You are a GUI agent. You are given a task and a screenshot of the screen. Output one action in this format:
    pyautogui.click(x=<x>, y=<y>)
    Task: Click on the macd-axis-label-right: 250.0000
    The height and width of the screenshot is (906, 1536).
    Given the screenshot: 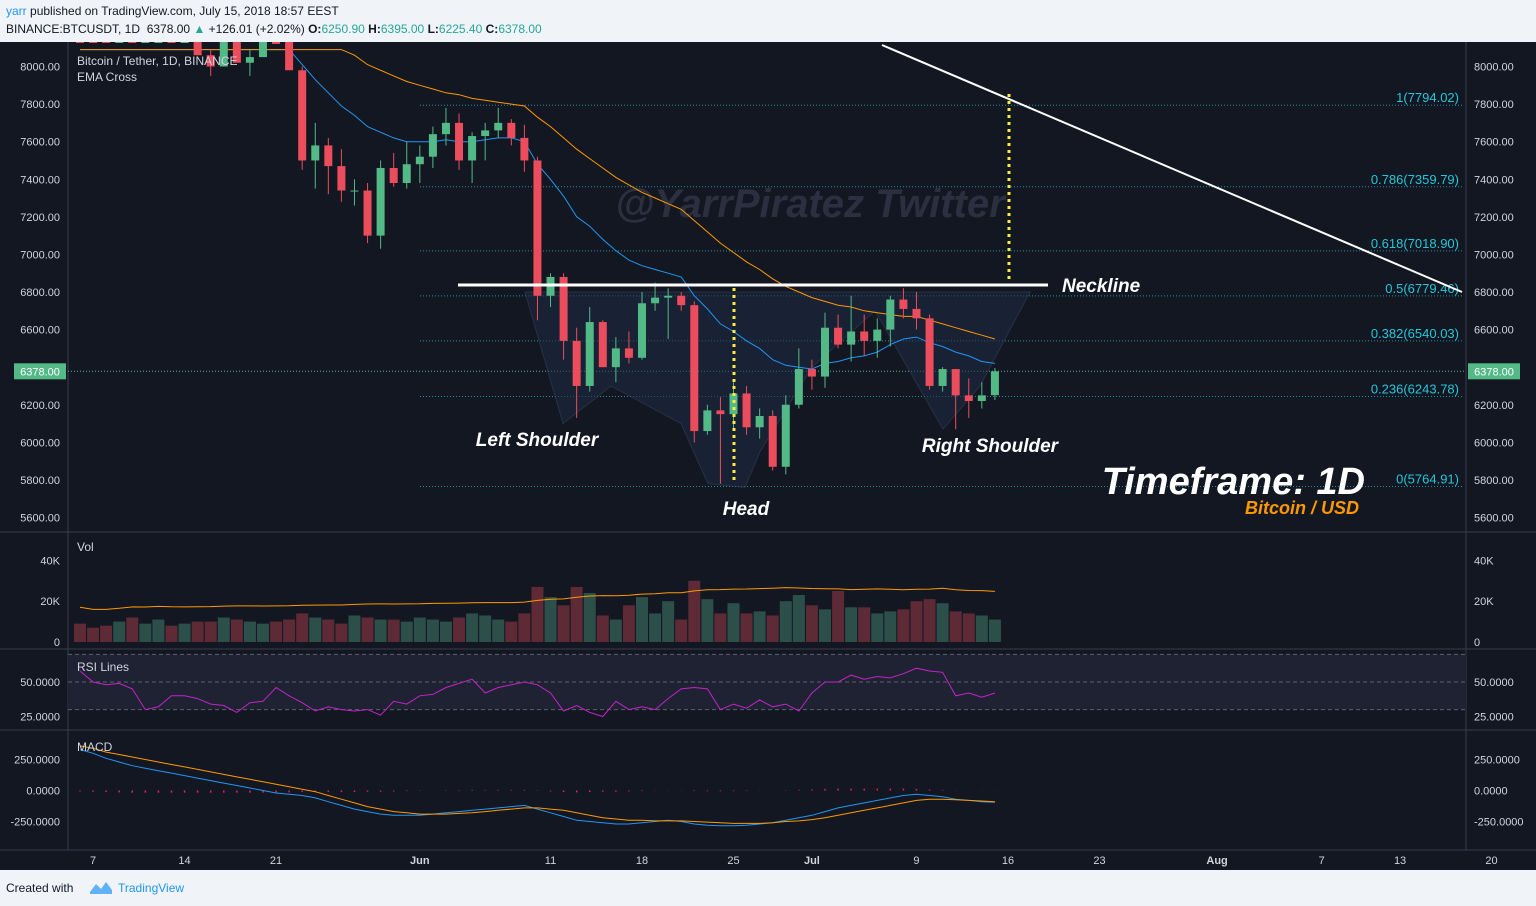 What is the action you would take?
    pyautogui.click(x=1497, y=761)
    